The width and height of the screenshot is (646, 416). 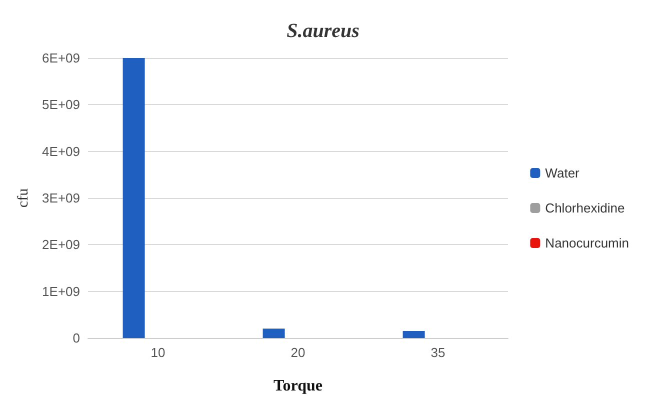 I want to click on y-tick-label: 4E+09, so click(x=61, y=151).